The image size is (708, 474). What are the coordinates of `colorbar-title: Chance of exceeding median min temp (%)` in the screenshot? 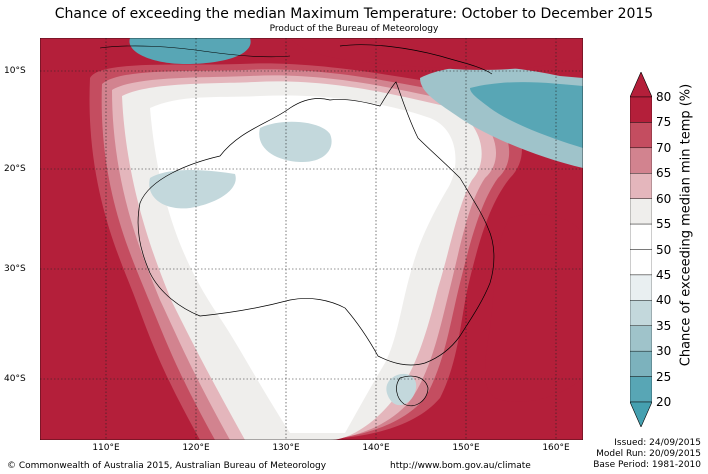 It's located at (686, 225).